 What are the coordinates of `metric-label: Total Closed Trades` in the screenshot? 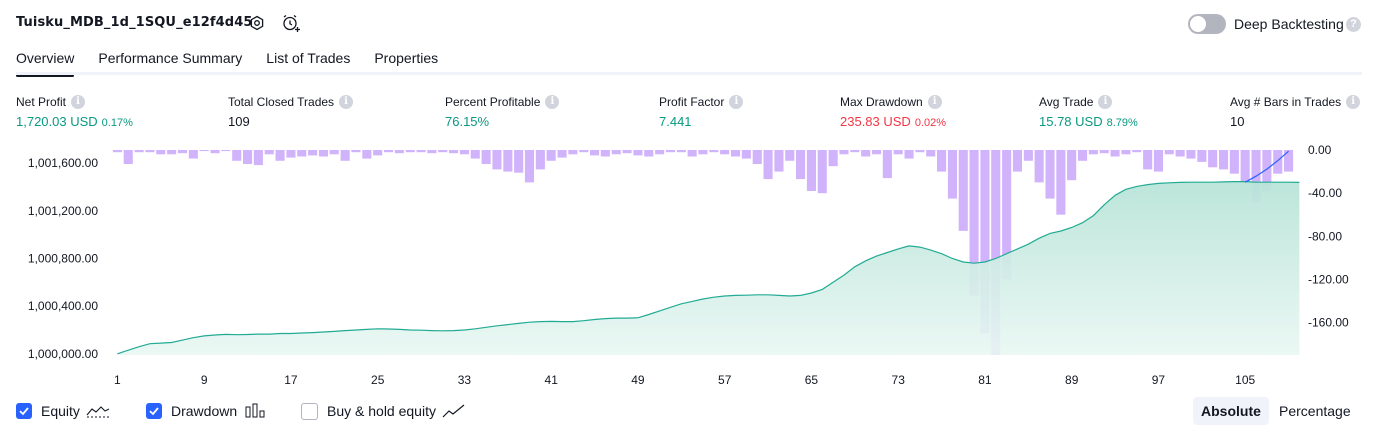 It's located at (281, 101).